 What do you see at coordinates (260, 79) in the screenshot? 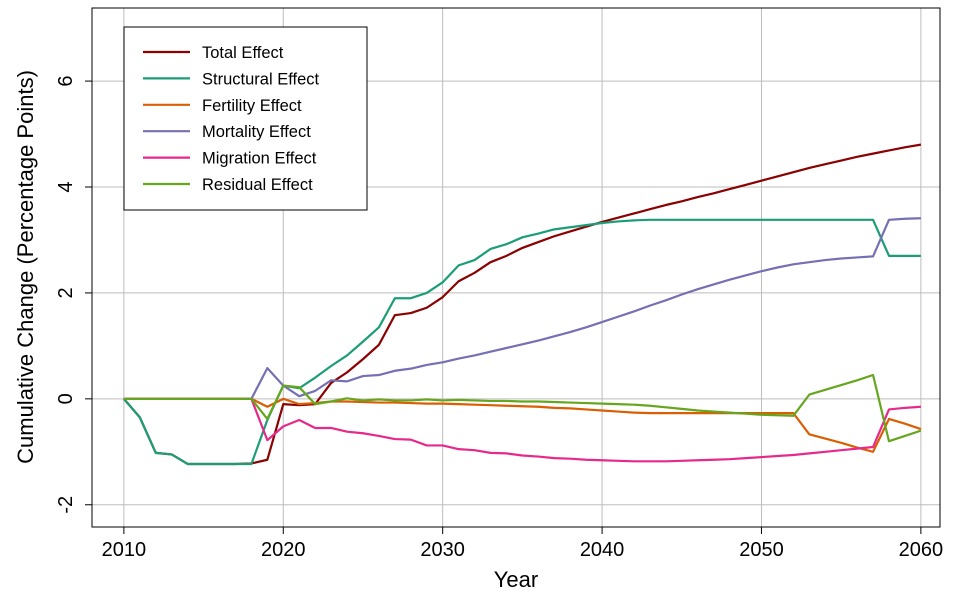
I see `legend-label: Structural Effect` at bounding box center [260, 79].